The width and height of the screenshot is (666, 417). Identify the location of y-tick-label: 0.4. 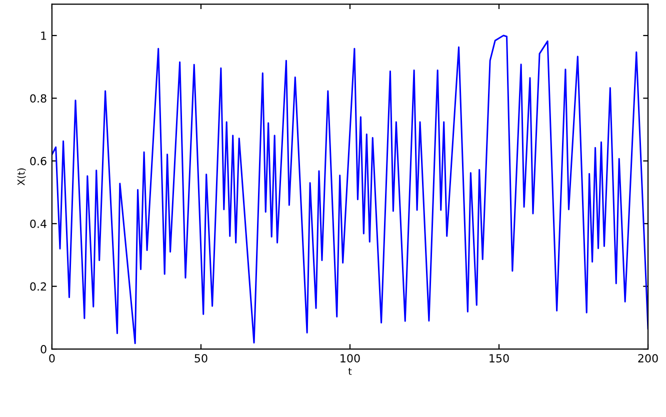
(38, 224).